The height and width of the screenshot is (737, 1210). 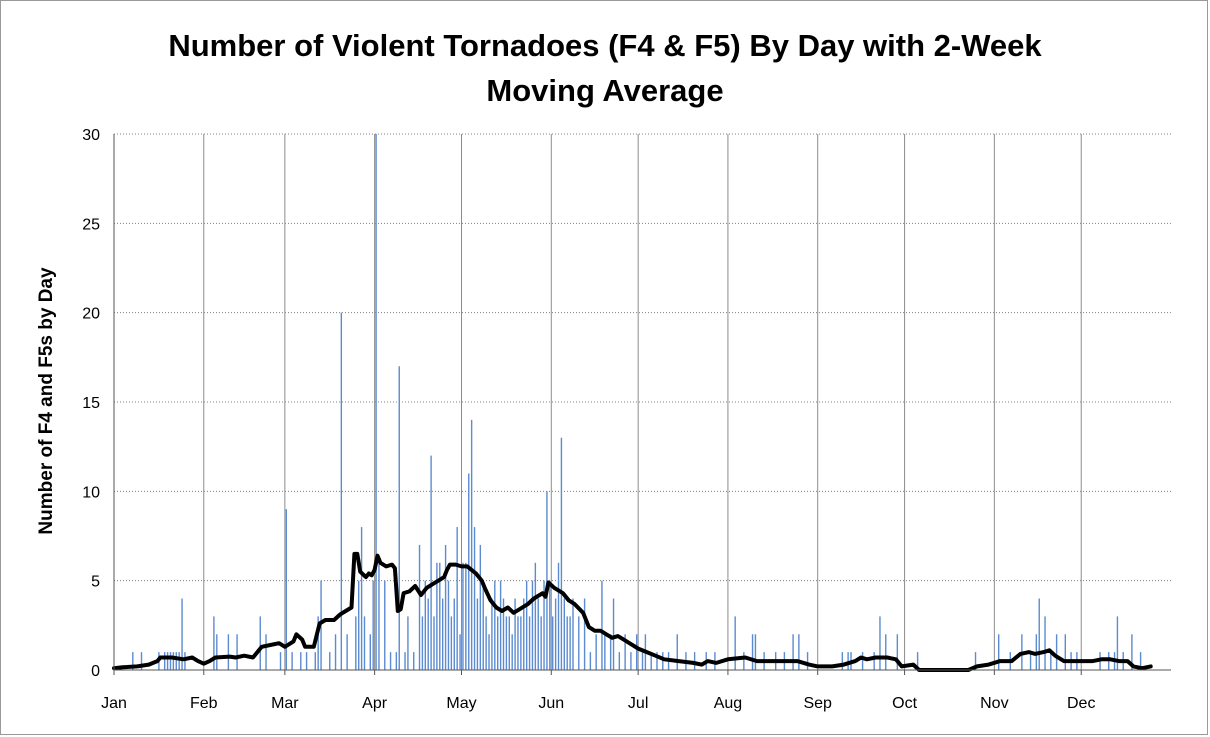 What do you see at coordinates (817, 703) in the screenshot?
I see `x-tick-label: Sep` at bounding box center [817, 703].